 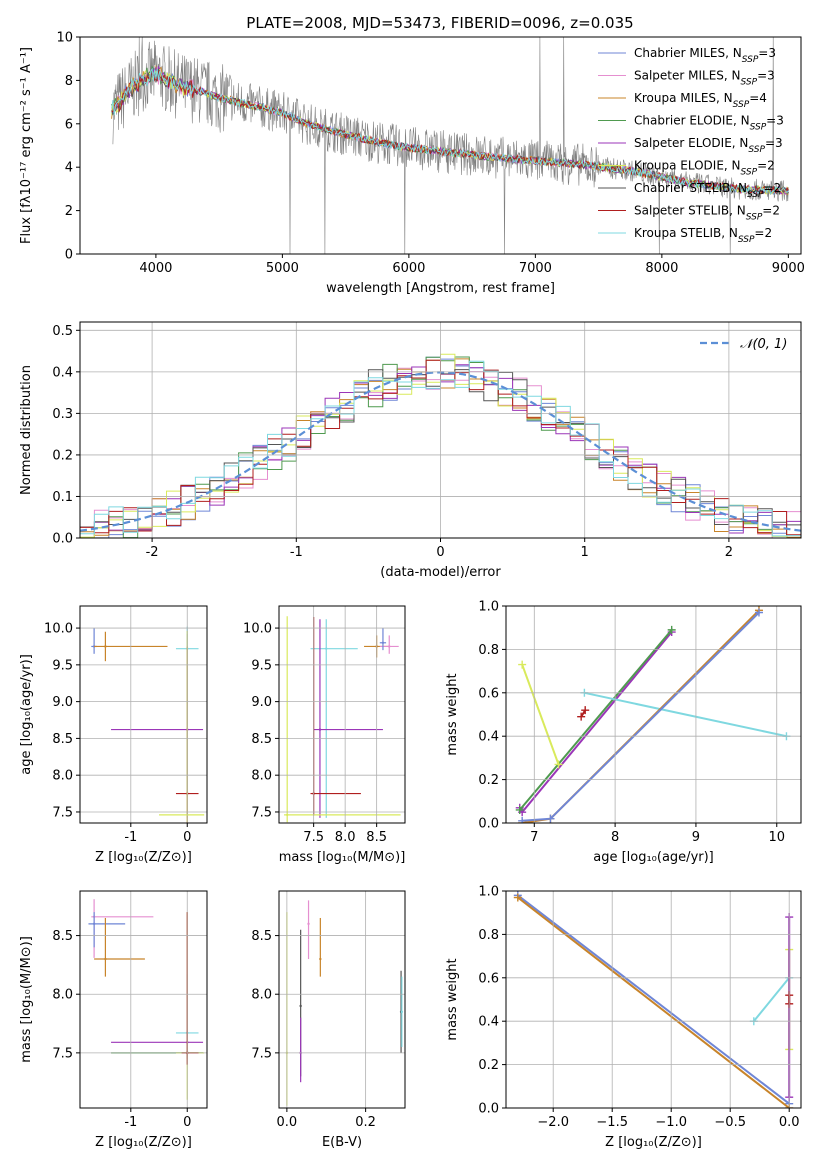 What do you see at coordinates (58, 629) in the screenshot?
I see `y-tick-label: 10.0` at bounding box center [58, 629].